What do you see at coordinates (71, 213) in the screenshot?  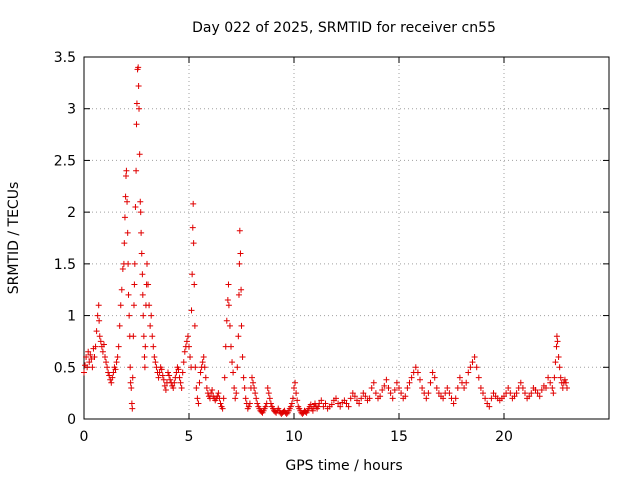 I see `y-tick-label: 2` at bounding box center [71, 213].